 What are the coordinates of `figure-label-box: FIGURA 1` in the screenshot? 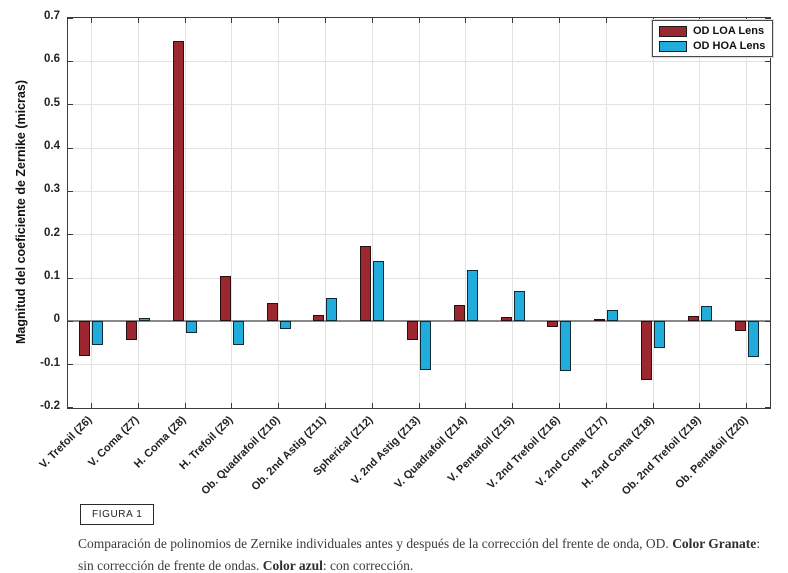 It's located at (117, 514).